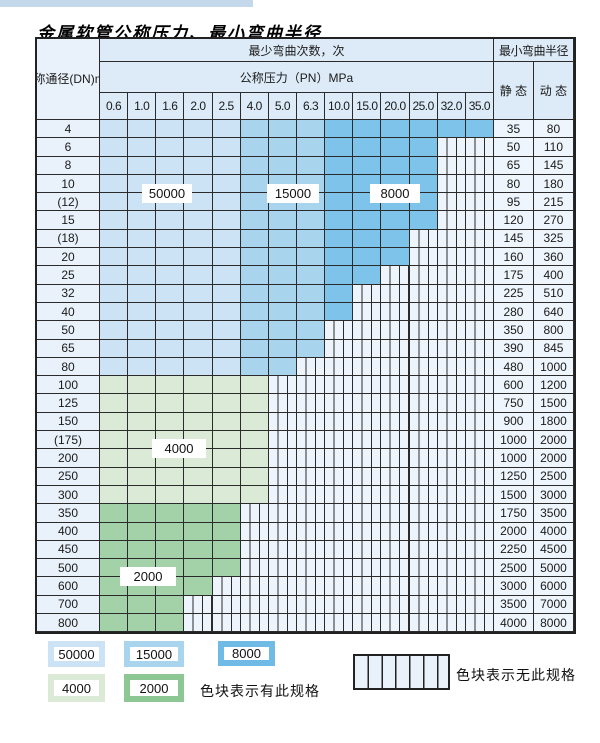 This screenshot has height=743, width=600. What do you see at coordinates (553, 550) in the screenshot?
I see `dynamic-radius-cell: 4500` at bounding box center [553, 550].